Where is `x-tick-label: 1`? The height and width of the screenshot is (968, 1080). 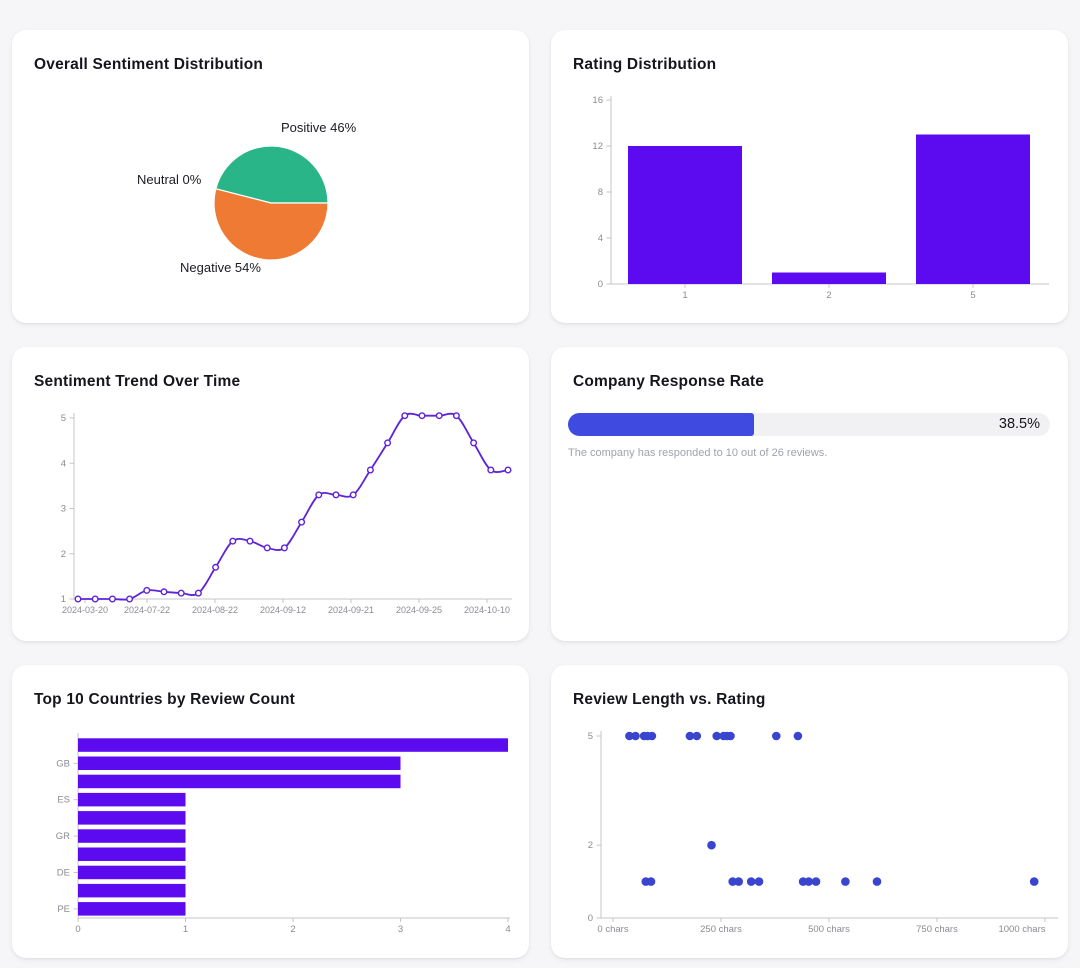
x-tick-label: 1 is located at coordinates (684, 295).